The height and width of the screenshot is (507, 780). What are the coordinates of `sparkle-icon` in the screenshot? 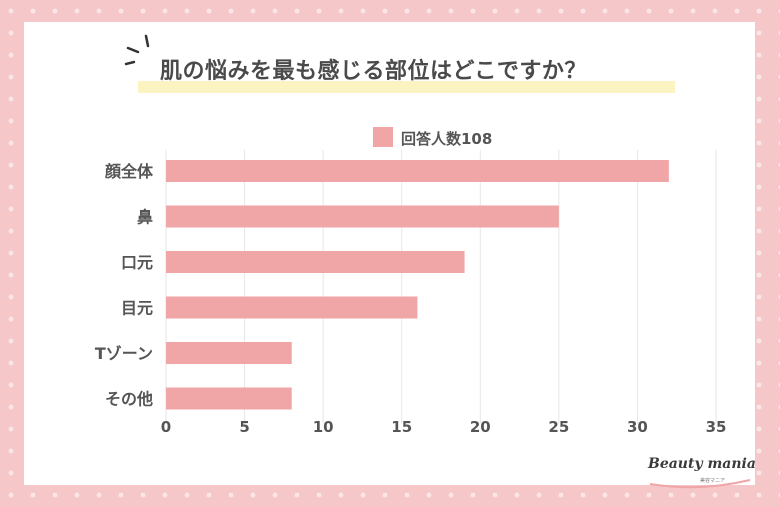 It's located at (137, 50).